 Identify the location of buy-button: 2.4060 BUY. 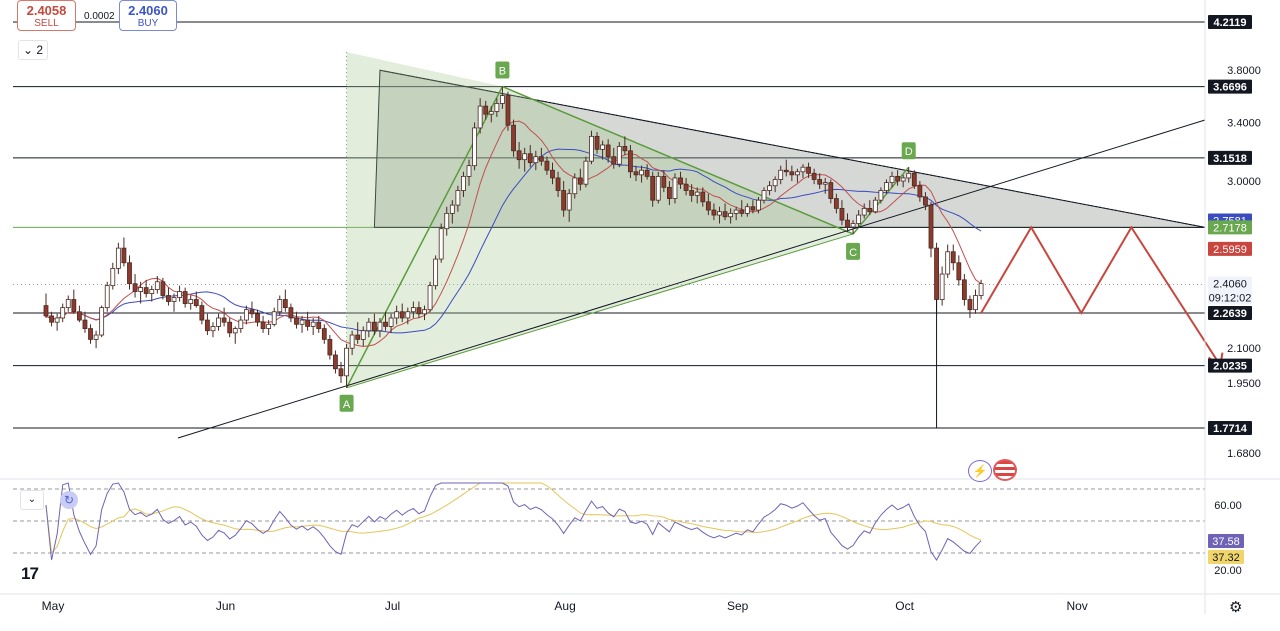
(148, 15).